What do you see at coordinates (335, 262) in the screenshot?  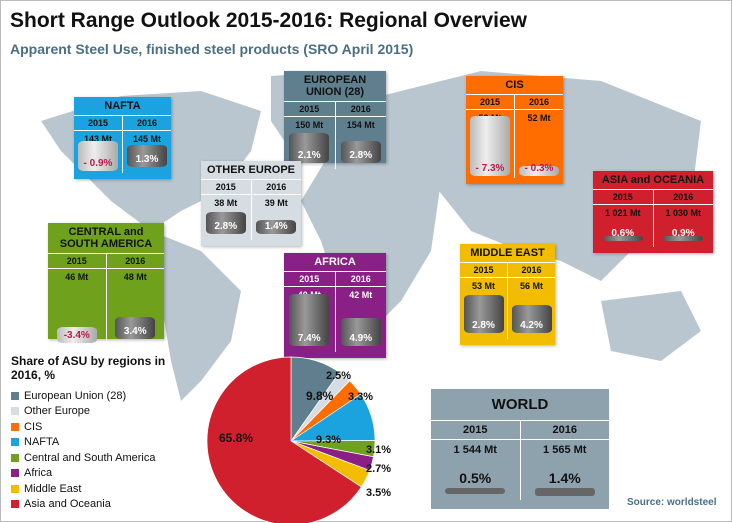 I see `region-name: AFRICA` at bounding box center [335, 262].